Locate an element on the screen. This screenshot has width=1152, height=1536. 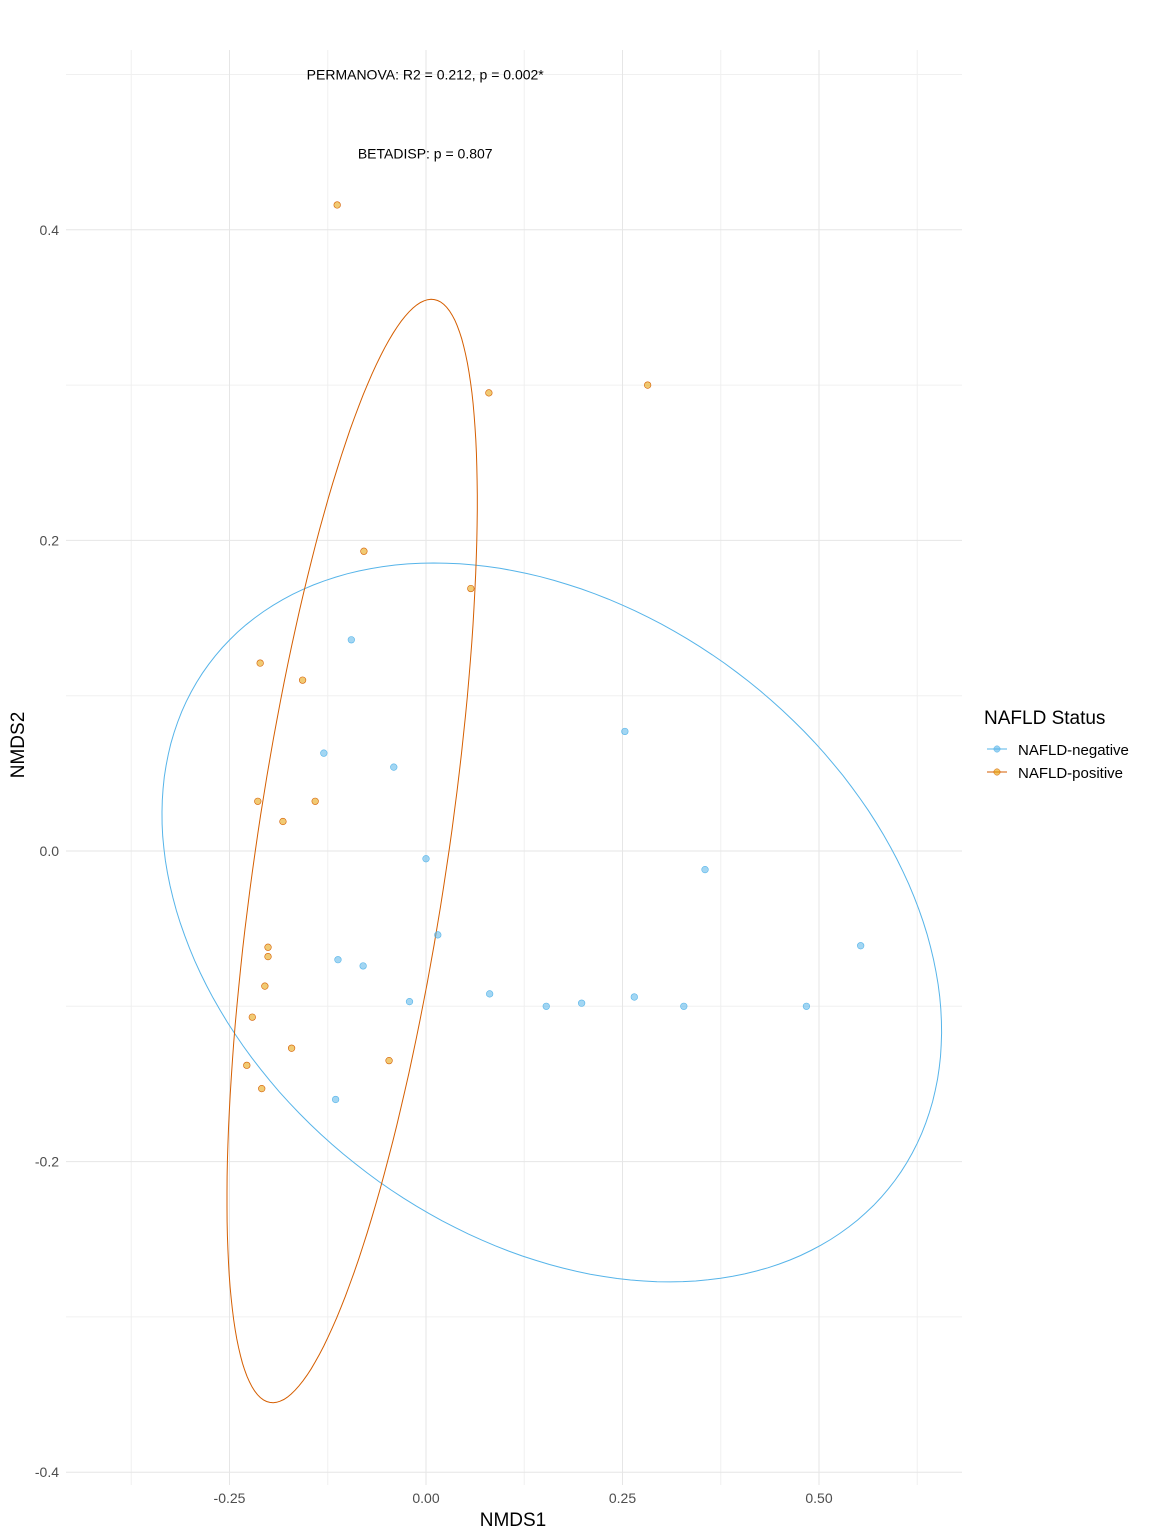
legend-entry-negative: NAFLD-negative is located at coordinates (1058, 750).